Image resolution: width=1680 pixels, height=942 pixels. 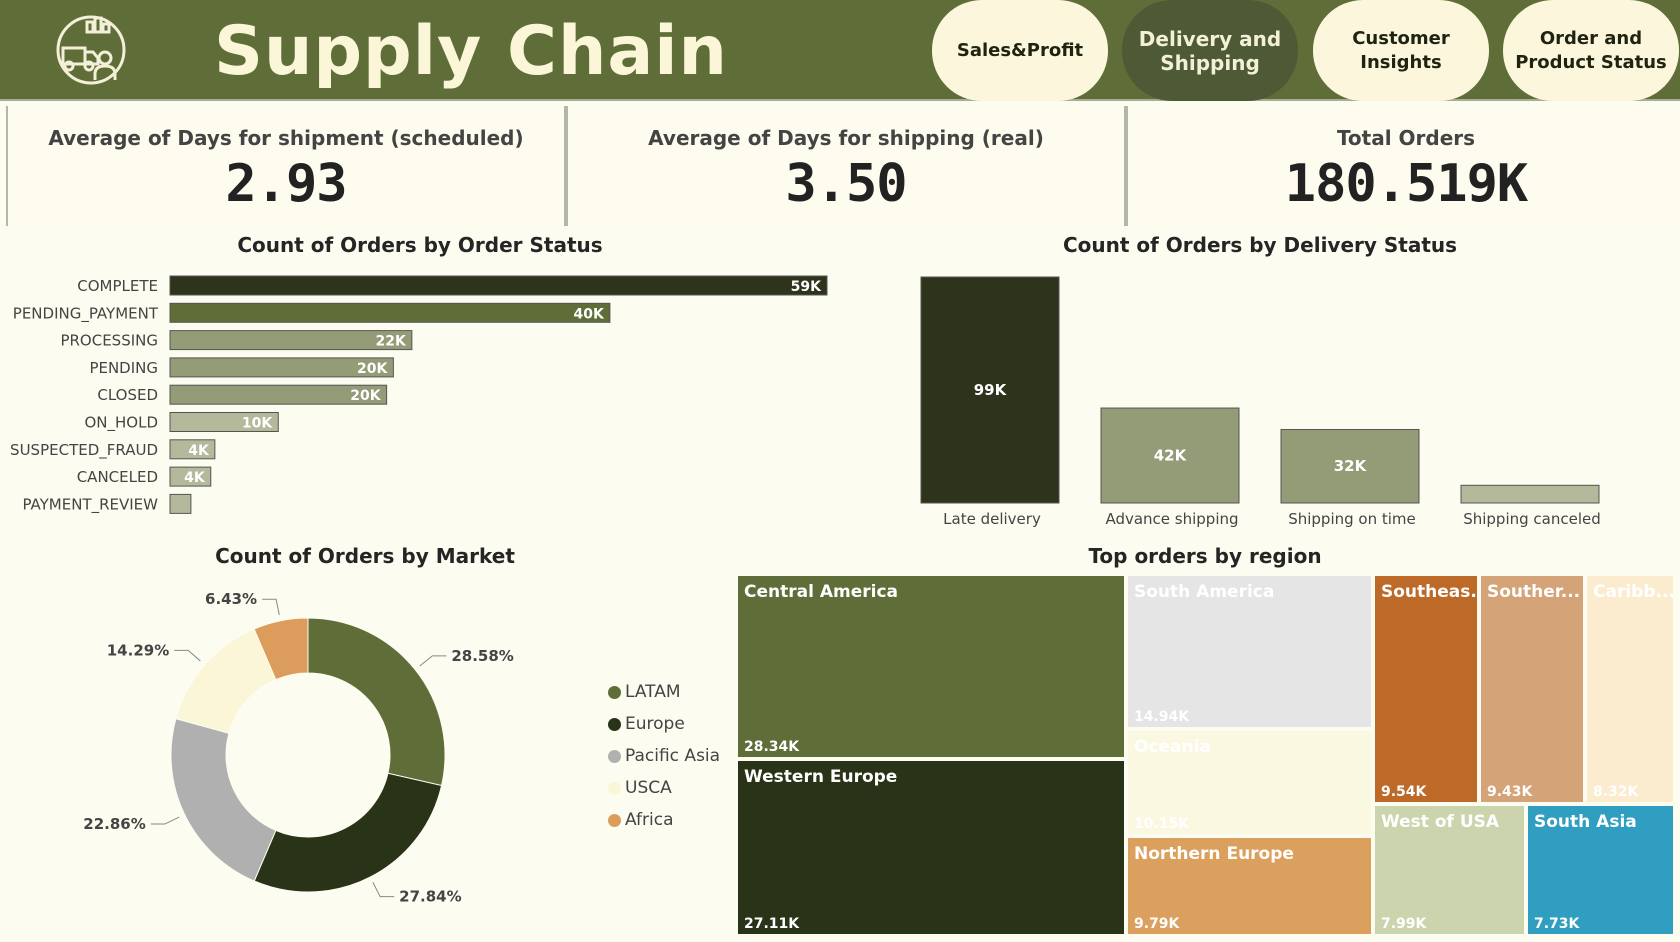 I want to click on treemap-tile: Southeas... 9.54K, so click(x=1426, y=689).